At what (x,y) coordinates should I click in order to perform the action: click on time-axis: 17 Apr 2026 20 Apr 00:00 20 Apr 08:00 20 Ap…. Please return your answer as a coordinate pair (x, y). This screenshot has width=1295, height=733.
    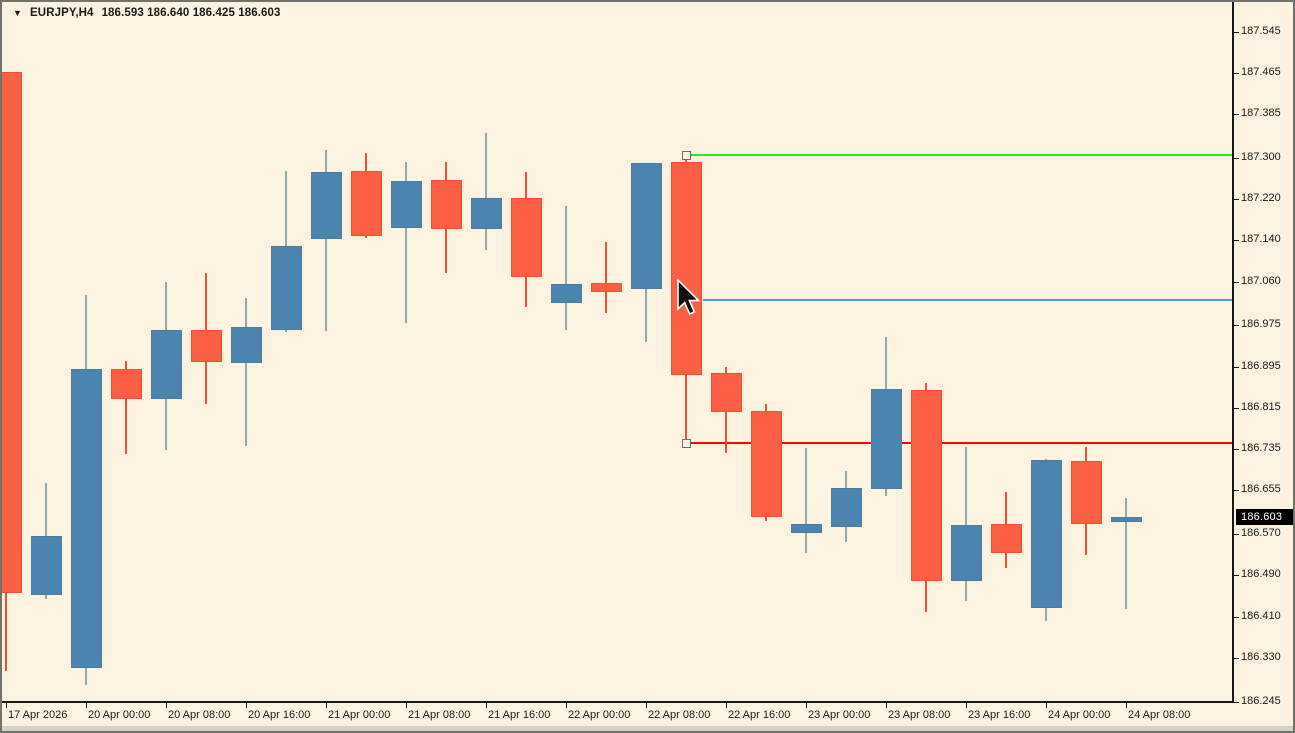
    Looking at the image, I should click on (616, 713).